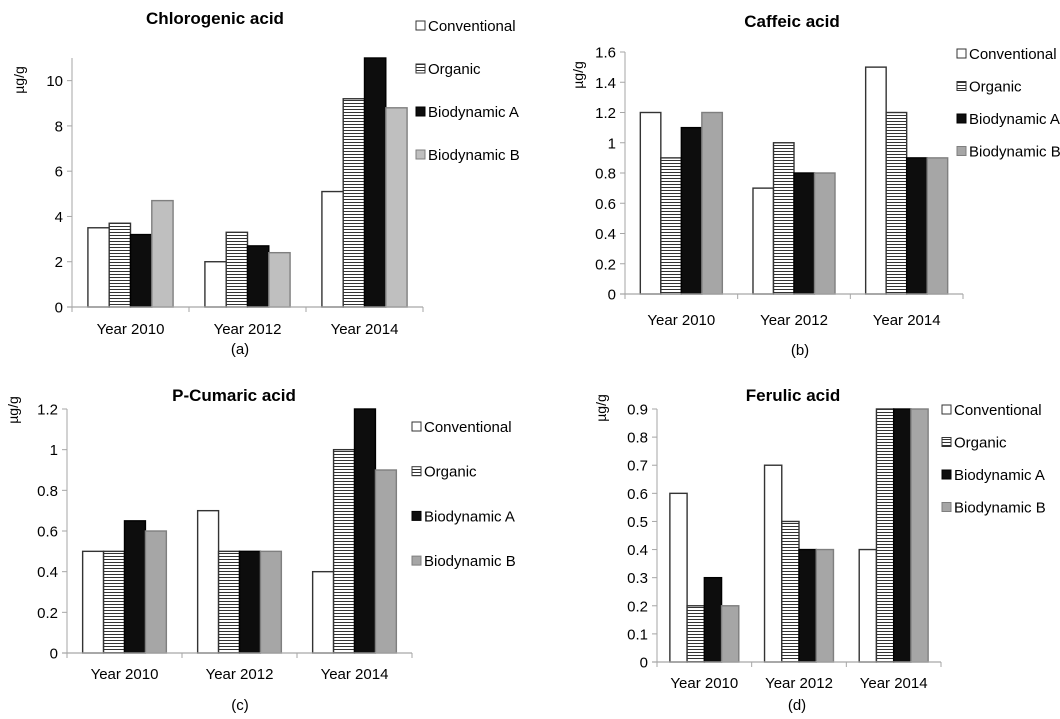 The image size is (1060, 719). What do you see at coordinates (240, 349) in the screenshot?
I see `panel-caption: (a)` at bounding box center [240, 349].